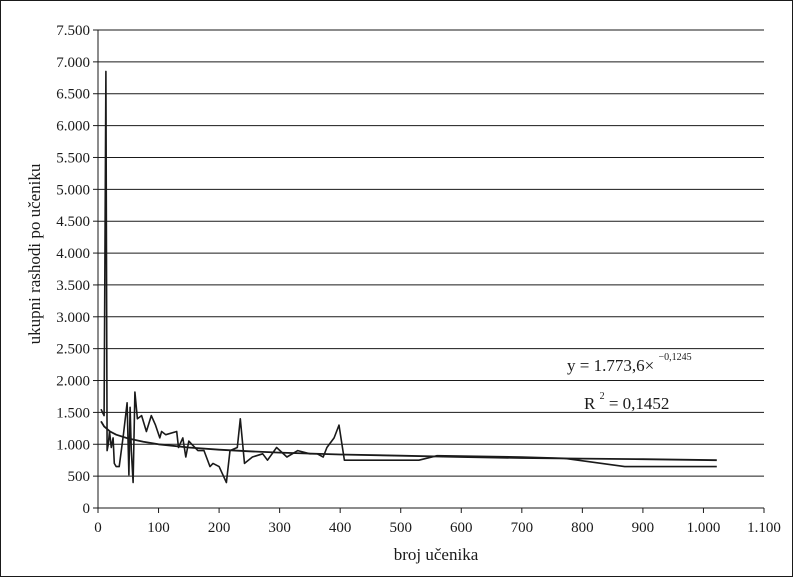  Describe the element at coordinates (73, 445) in the screenshot. I see `y-tick-label: 1.000` at that location.